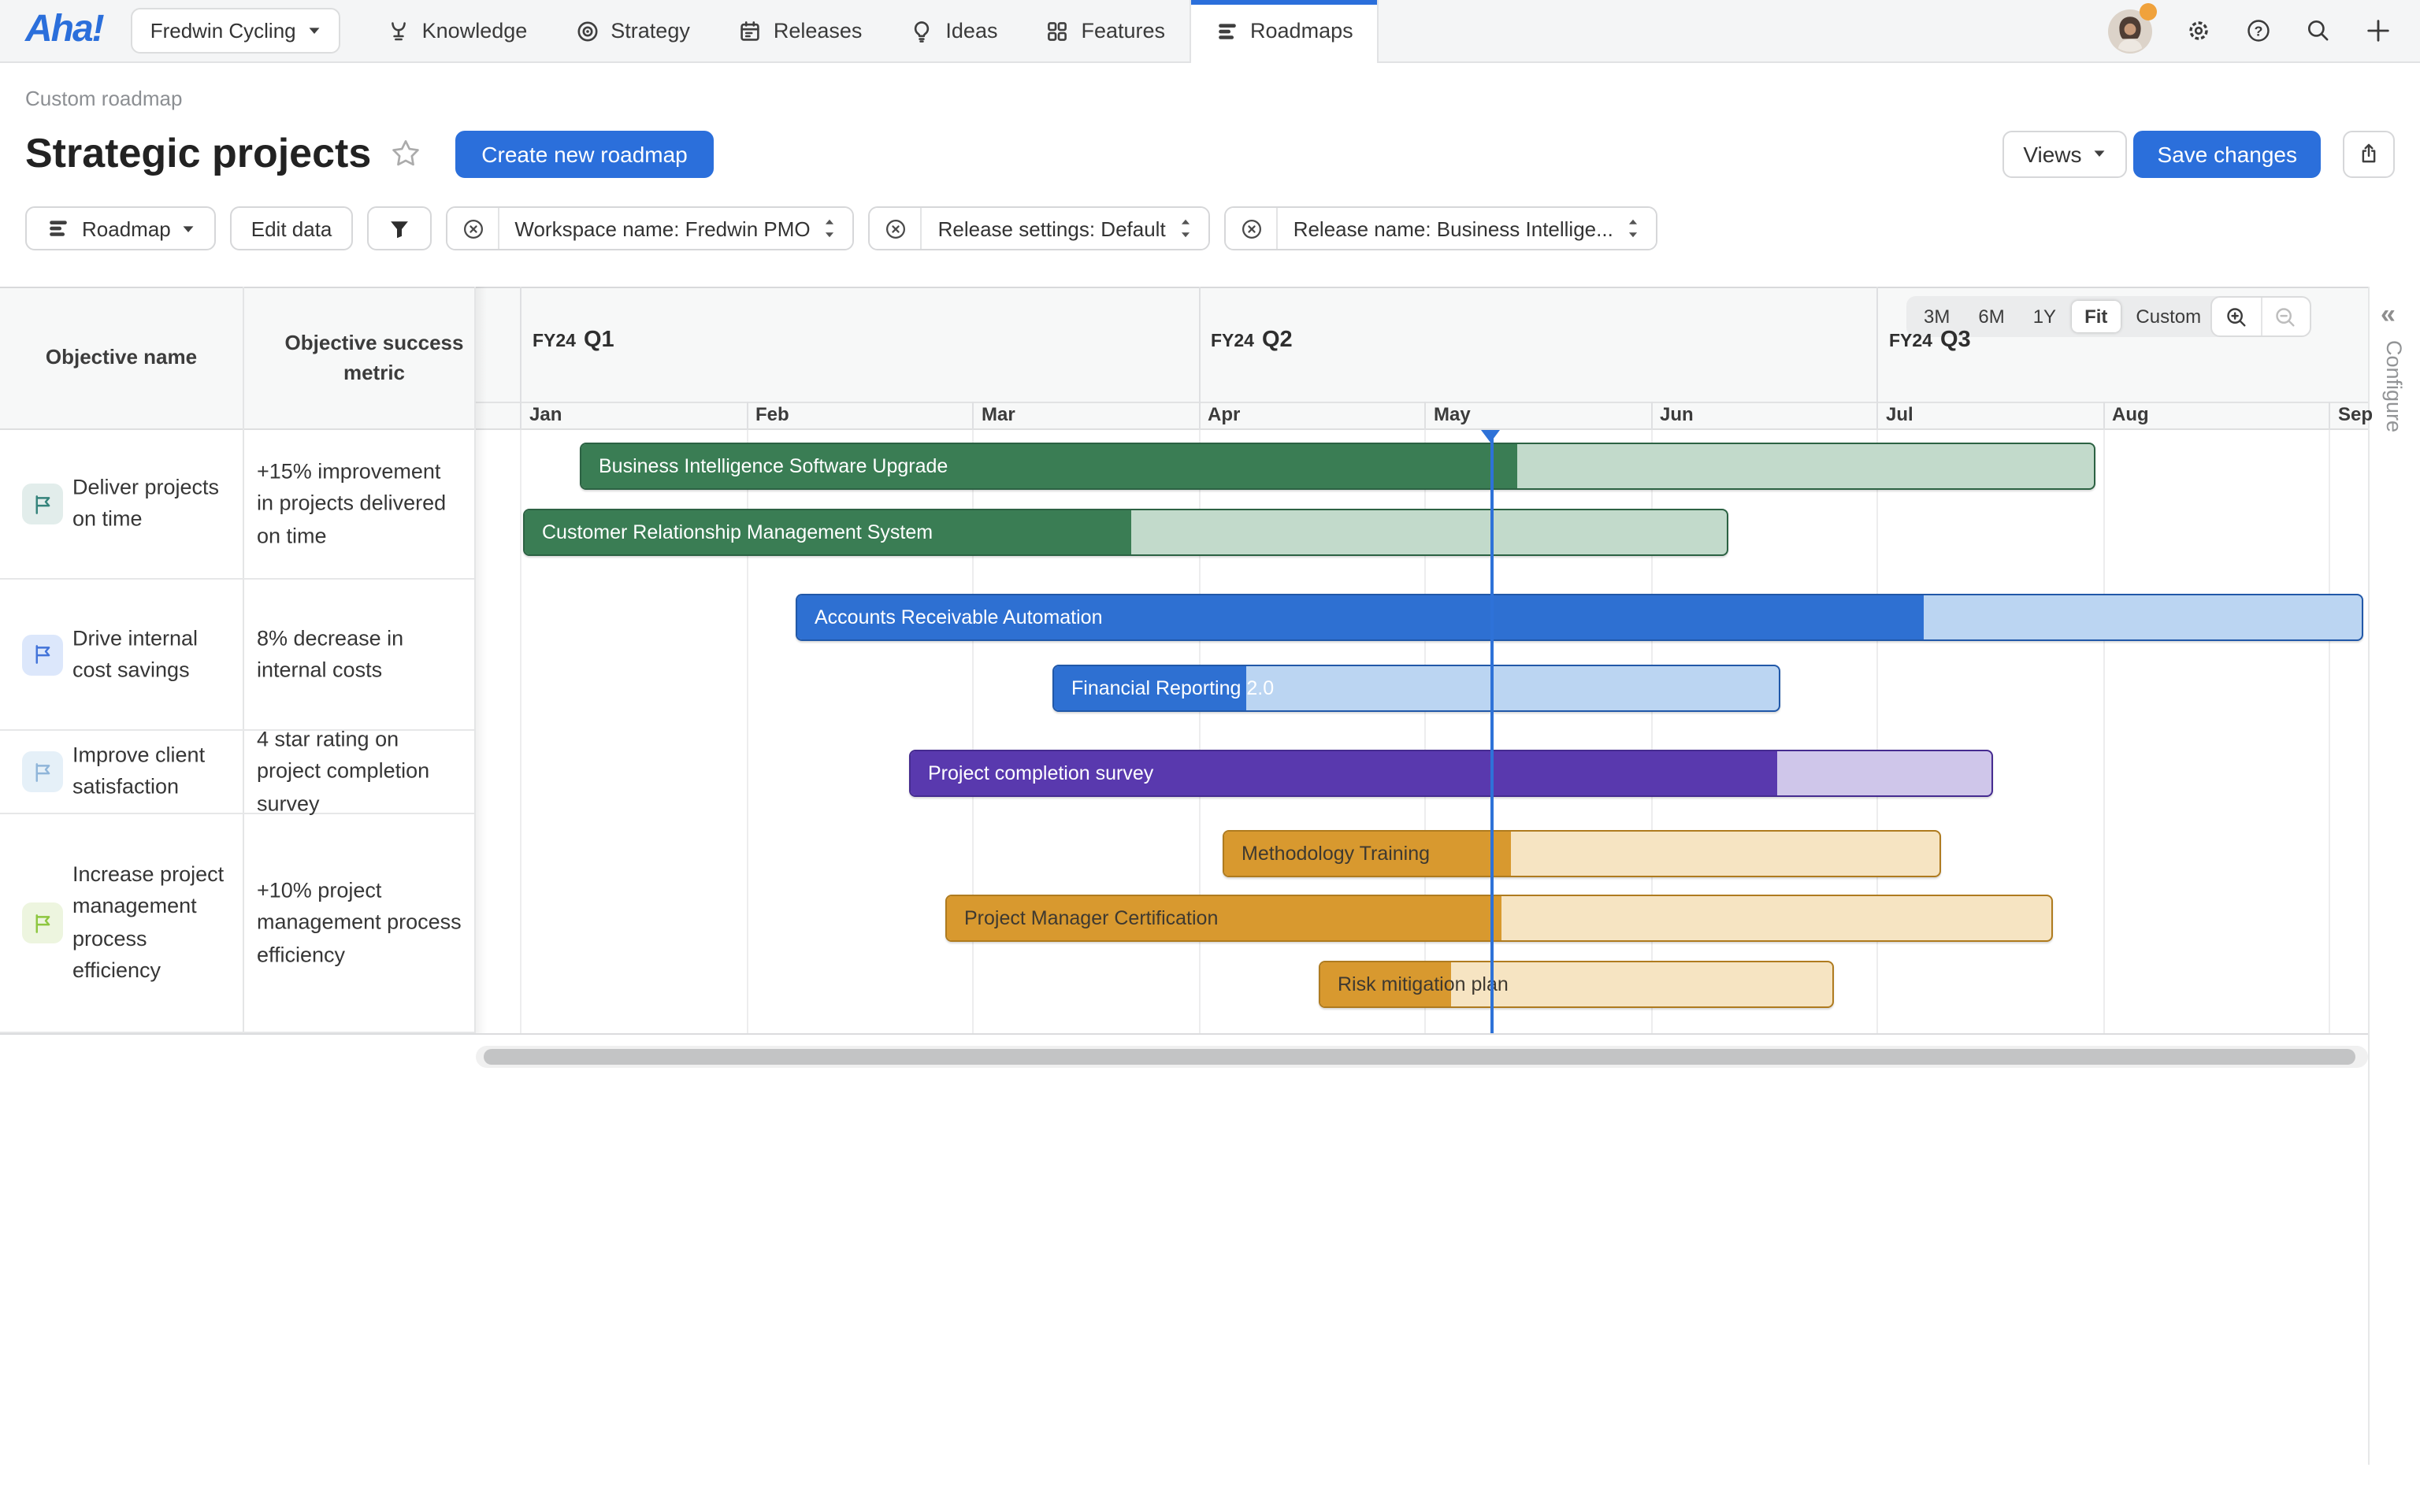 This screenshot has height=1512, width=2420. Describe the element at coordinates (2148, 11) in the screenshot. I see `notification-dot` at that location.